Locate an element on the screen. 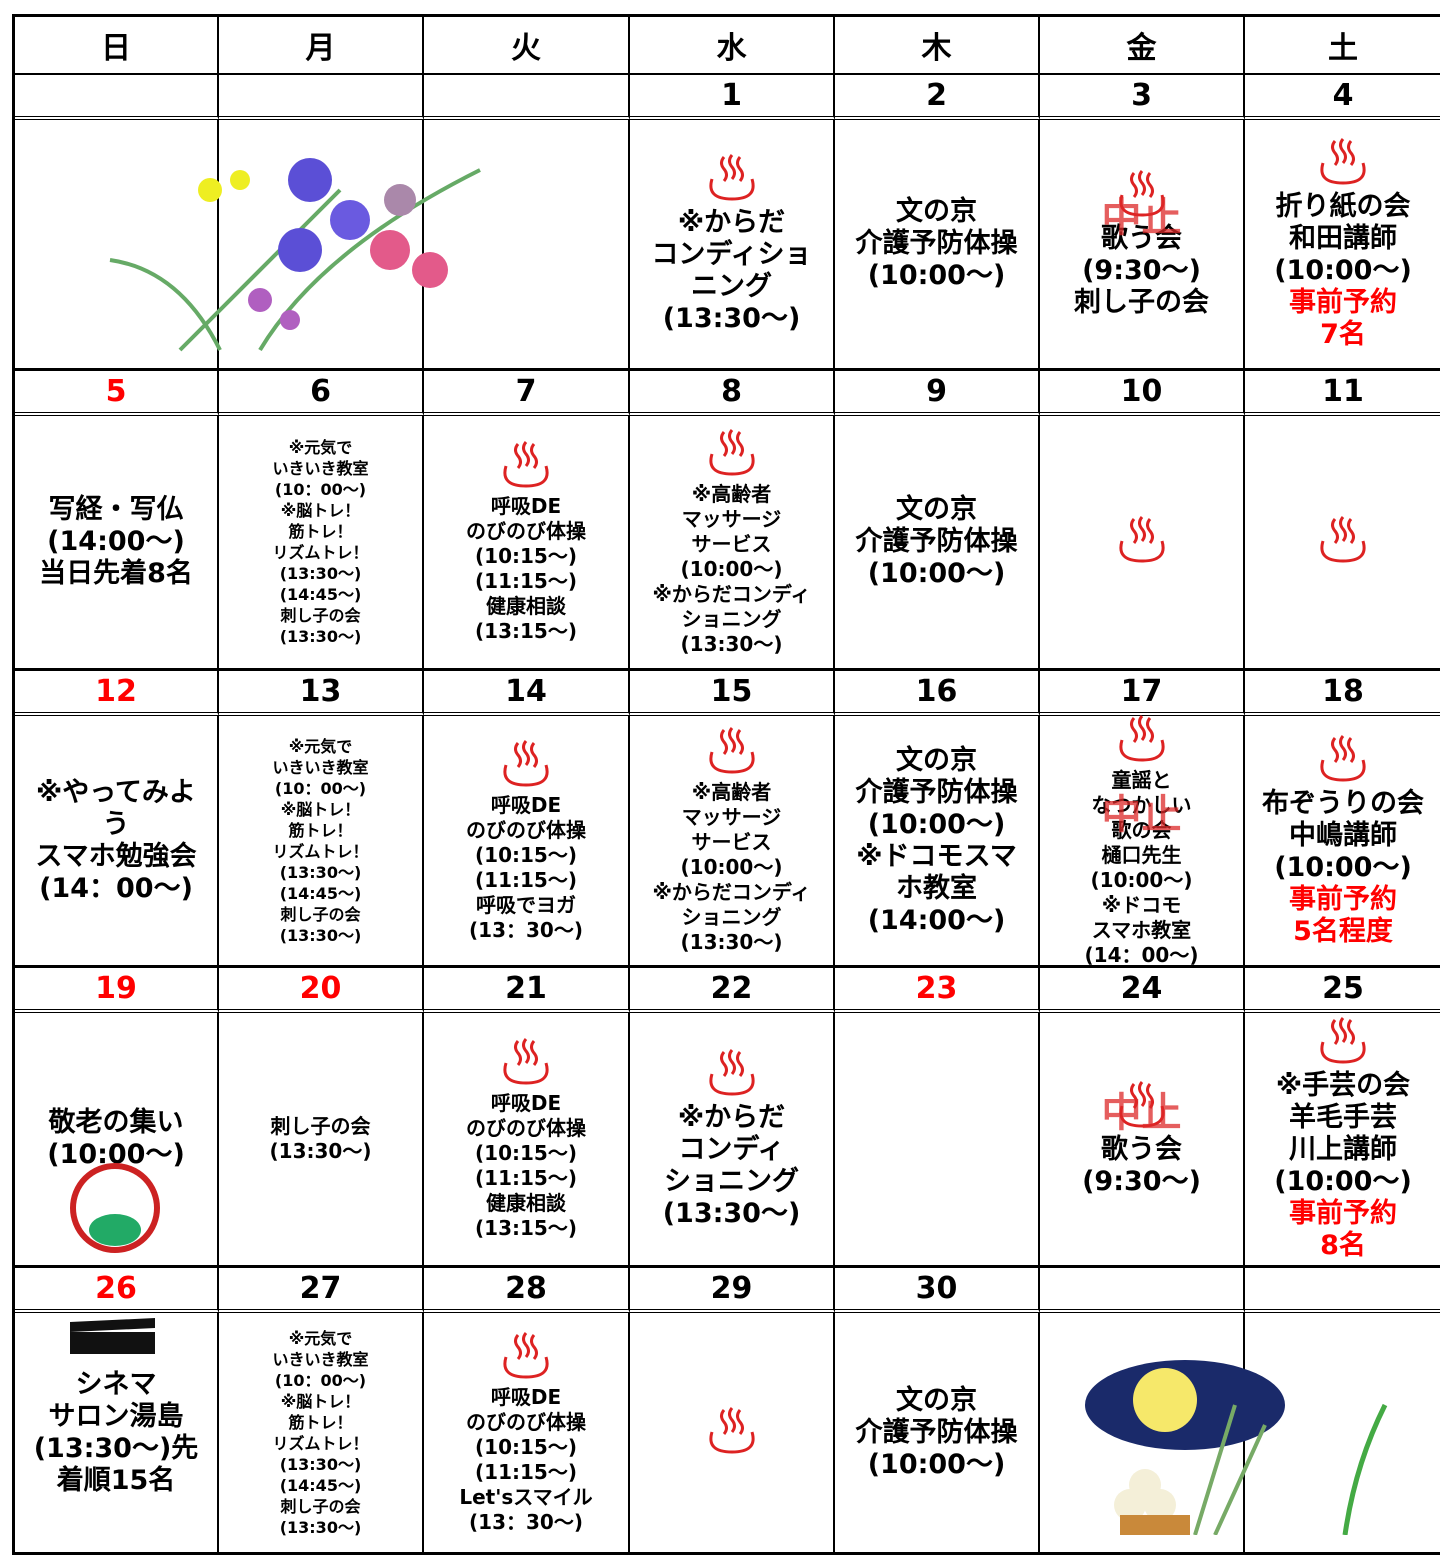  event-text: 呼吸DE のびのび体操 (10:15〜) (11:15〜) 健康相談 (13:15〜) is located at coordinates (526, 569).